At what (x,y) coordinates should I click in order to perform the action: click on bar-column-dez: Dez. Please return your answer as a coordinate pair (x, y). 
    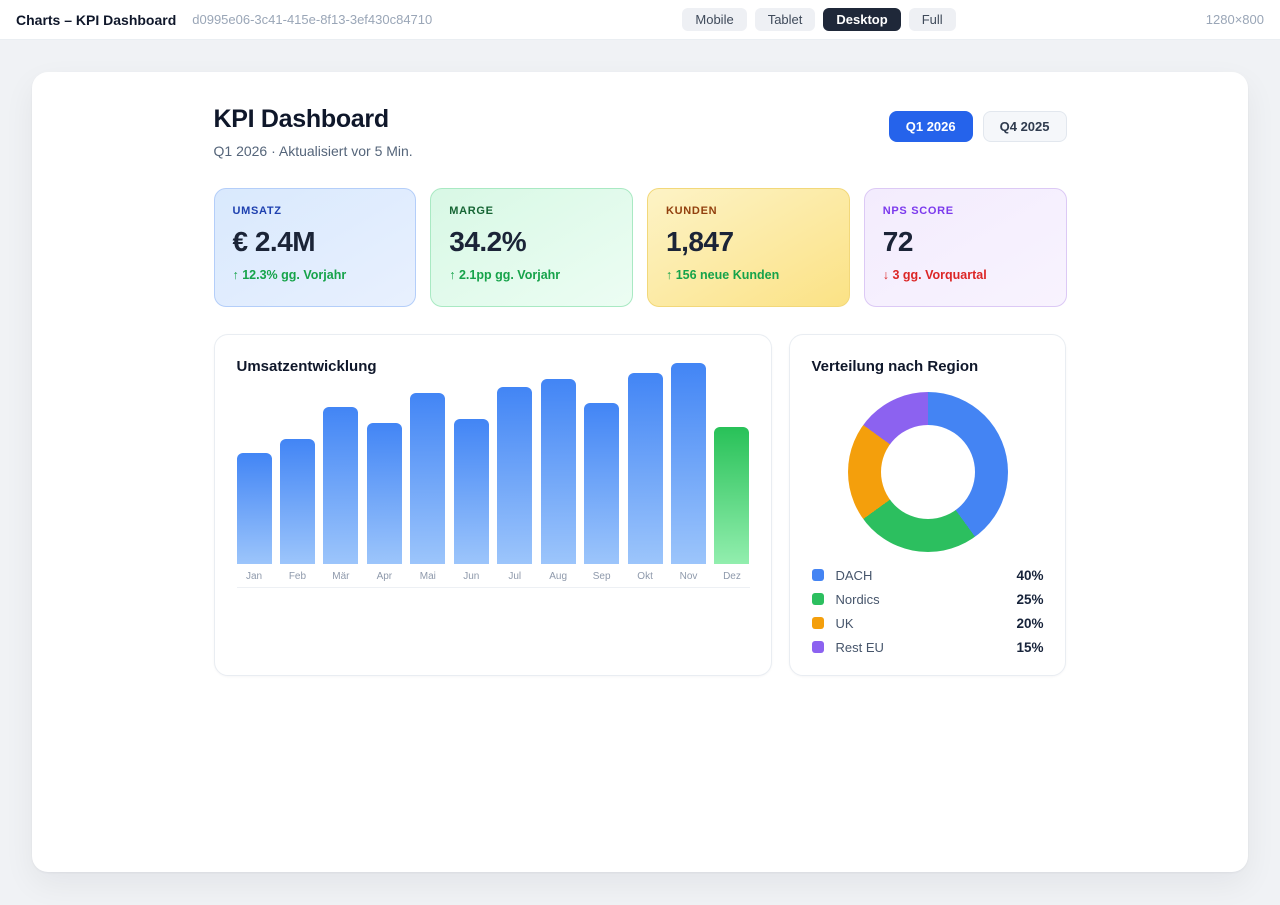
    Looking at the image, I should click on (732, 504).